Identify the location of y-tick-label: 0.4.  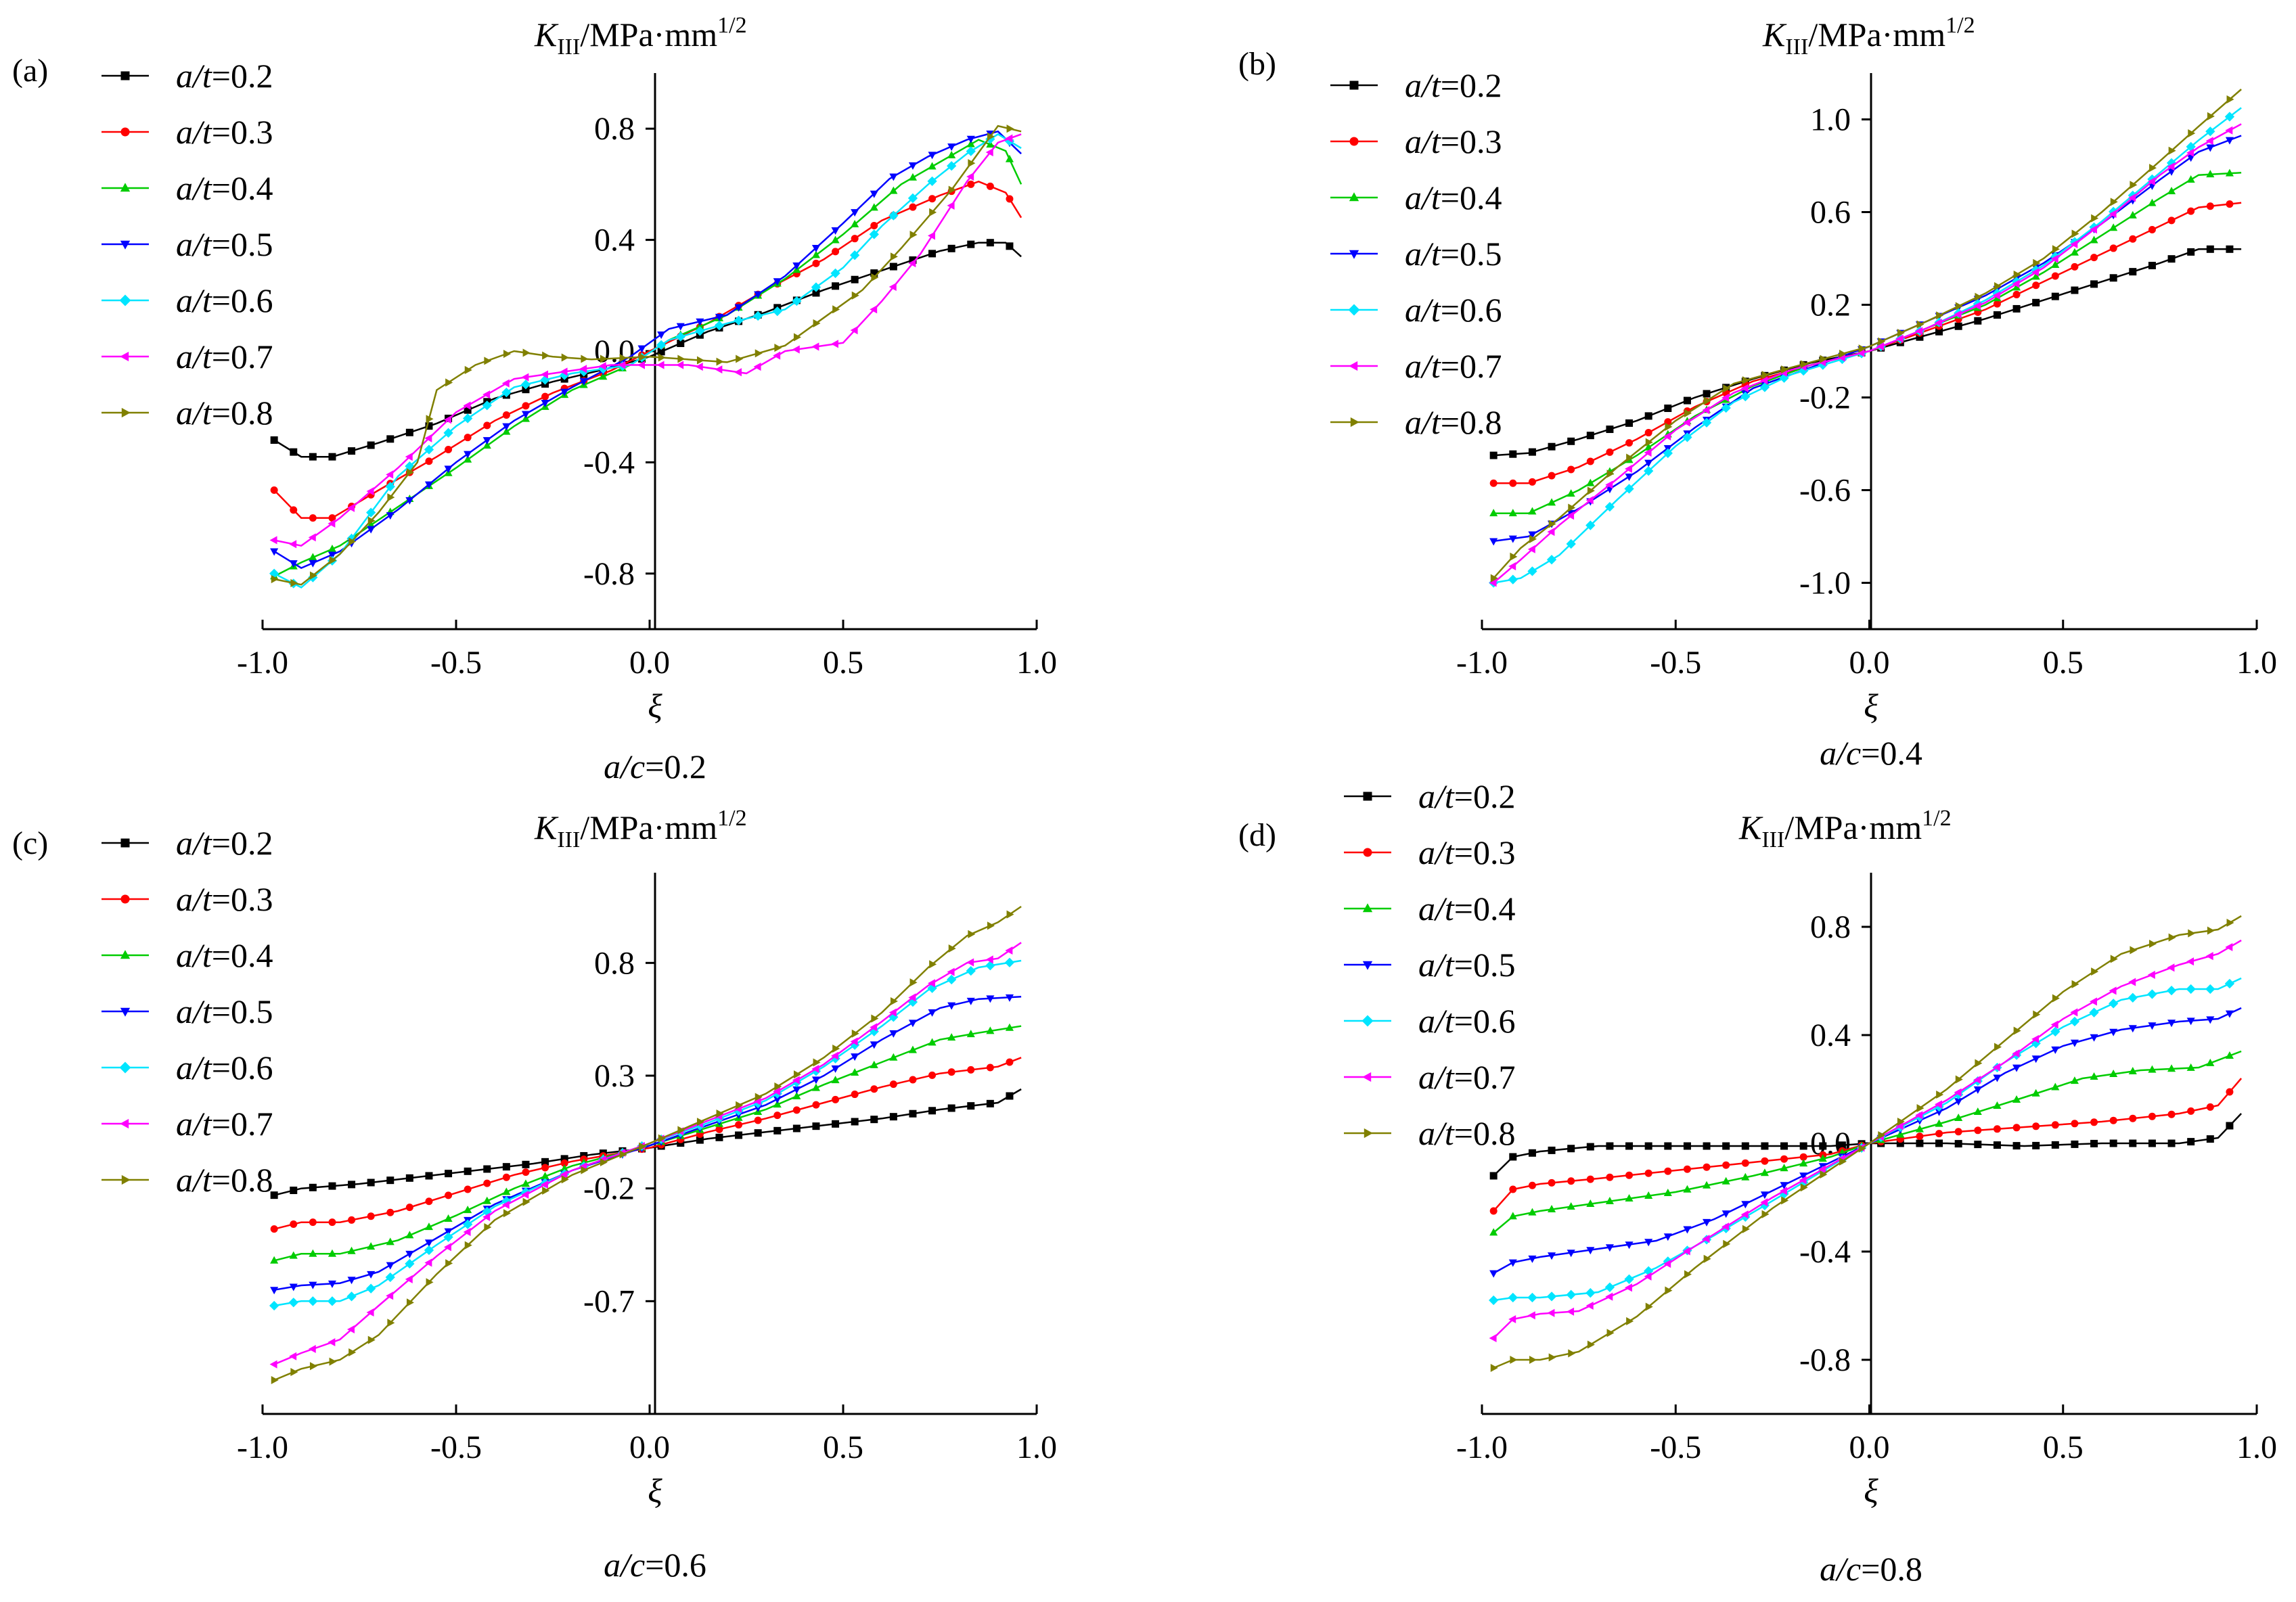
(614, 240).